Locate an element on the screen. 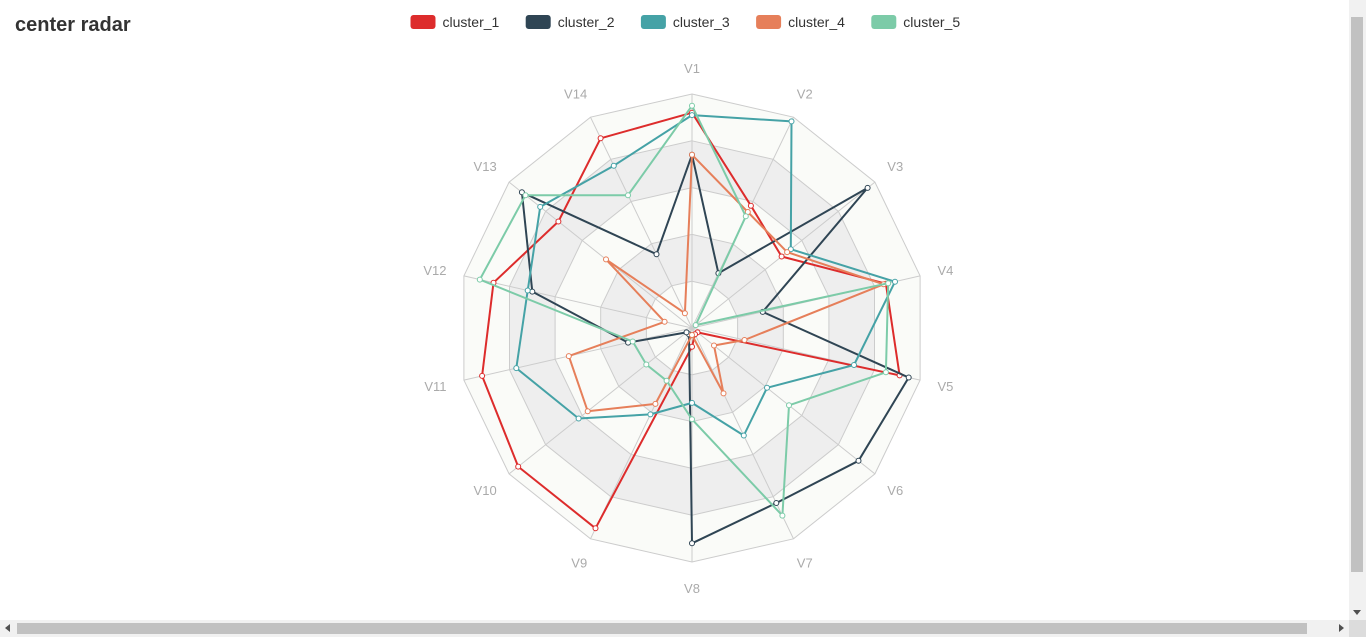 This screenshot has width=1366, height=637. radar-indicator-label: V4 is located at coordinates (946, 270).